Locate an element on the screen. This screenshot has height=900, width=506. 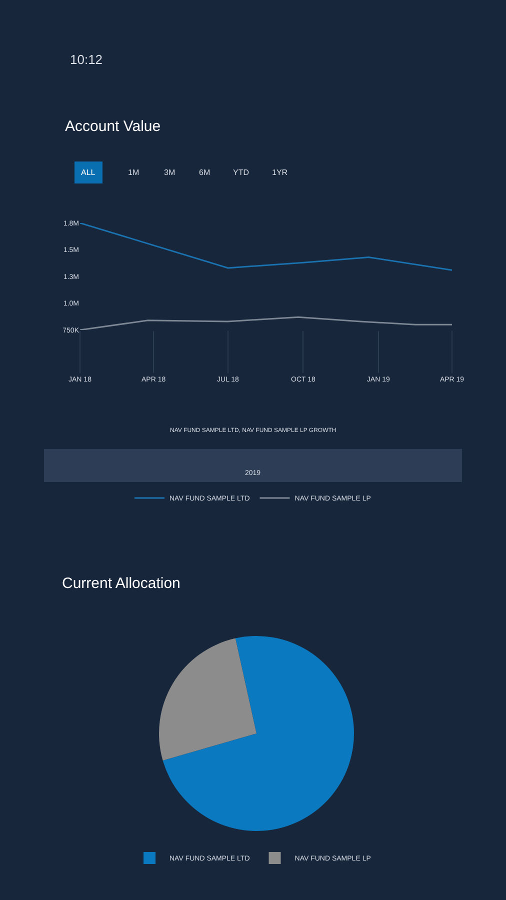
text: 10:12 is located at coordinates (86, 59).